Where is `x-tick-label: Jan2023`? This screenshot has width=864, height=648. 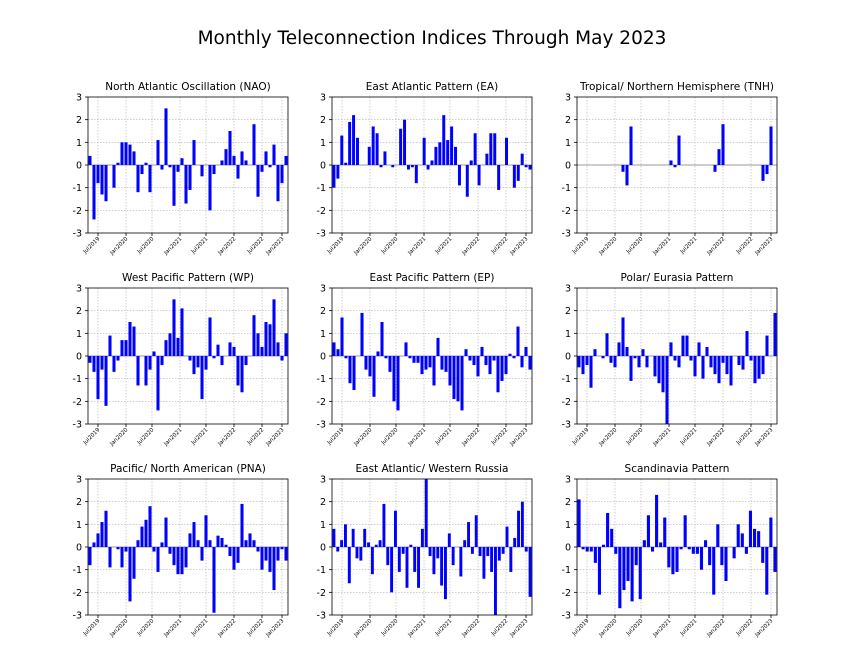 x-tick-label: Jan2023 is located at coordinates (764, 437).